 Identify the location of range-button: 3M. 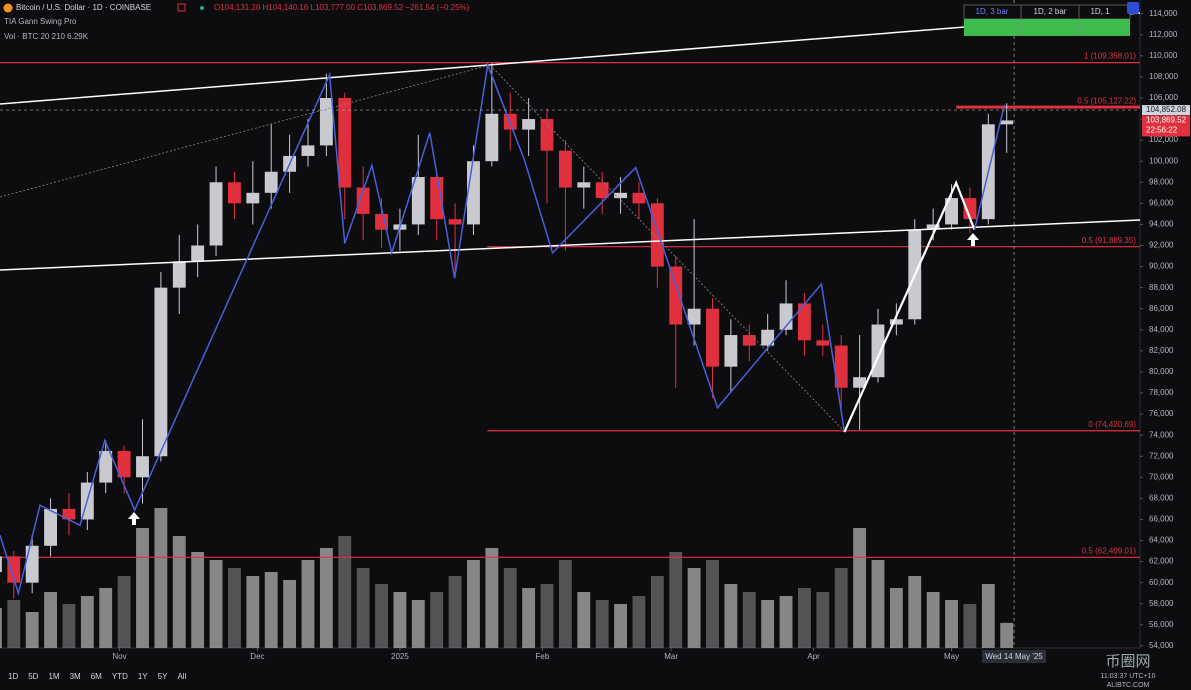
(75, 676).